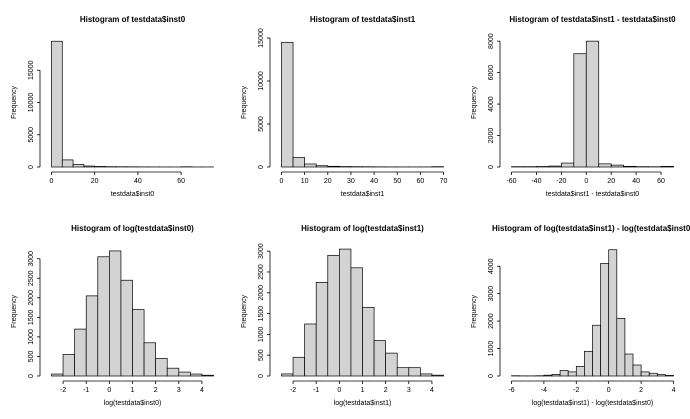 The width and height of the screenshot is (690, 419). What do you see at coordinates (592, 194) in the screenshot?
I see `x-axis-label: testdata$inst1 - testdata$inst0` at bounding box center [592, 194].